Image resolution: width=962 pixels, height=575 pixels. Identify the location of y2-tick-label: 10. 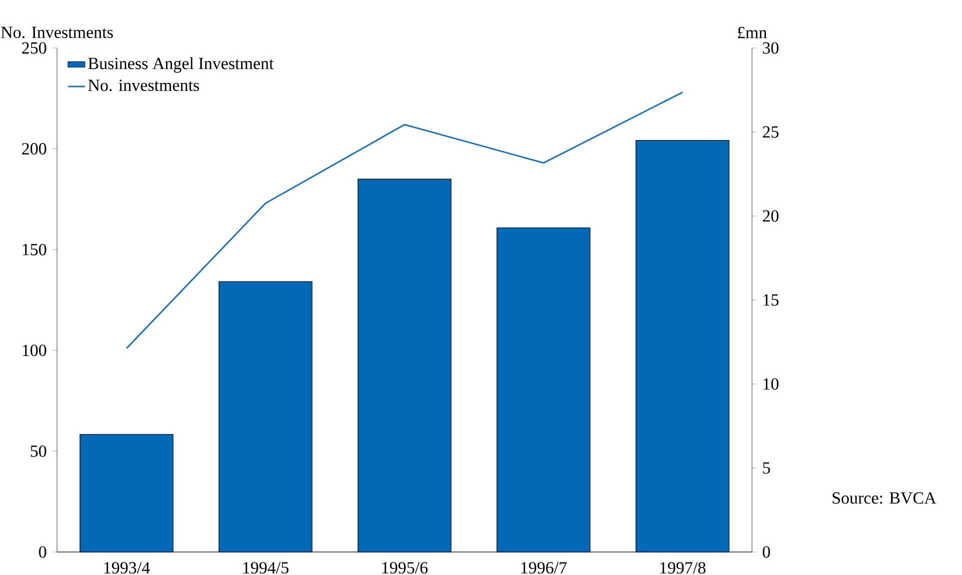
(771, 384).